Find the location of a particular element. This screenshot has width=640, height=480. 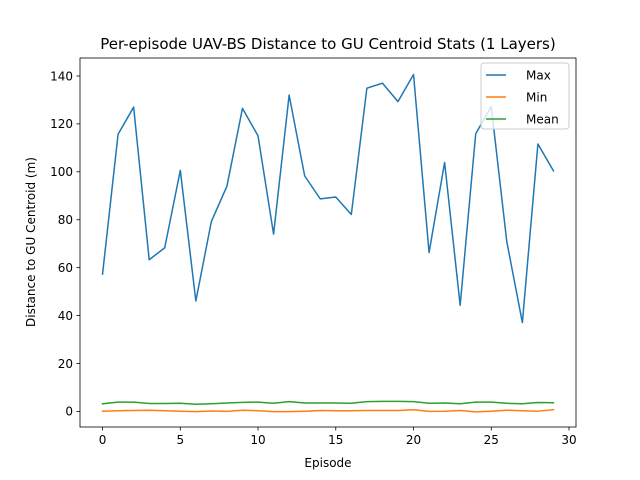

x-axis: 0 5 10 15 20 25 30 is located at coordinates (338, 437).